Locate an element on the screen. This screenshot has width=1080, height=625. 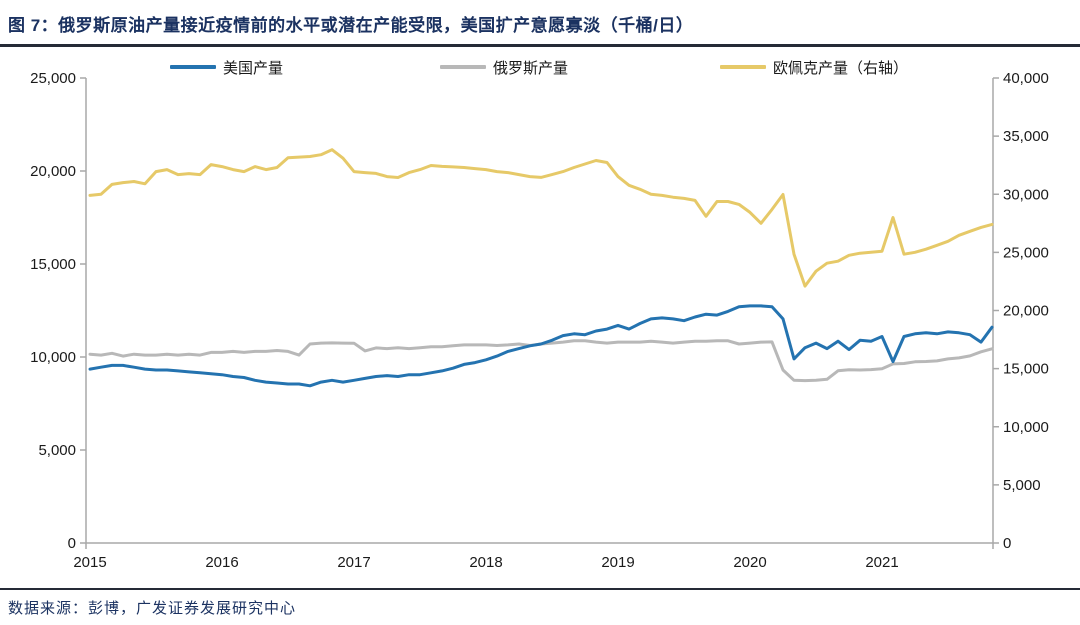
russia-line-swatch is located at coordinates (463, 67).